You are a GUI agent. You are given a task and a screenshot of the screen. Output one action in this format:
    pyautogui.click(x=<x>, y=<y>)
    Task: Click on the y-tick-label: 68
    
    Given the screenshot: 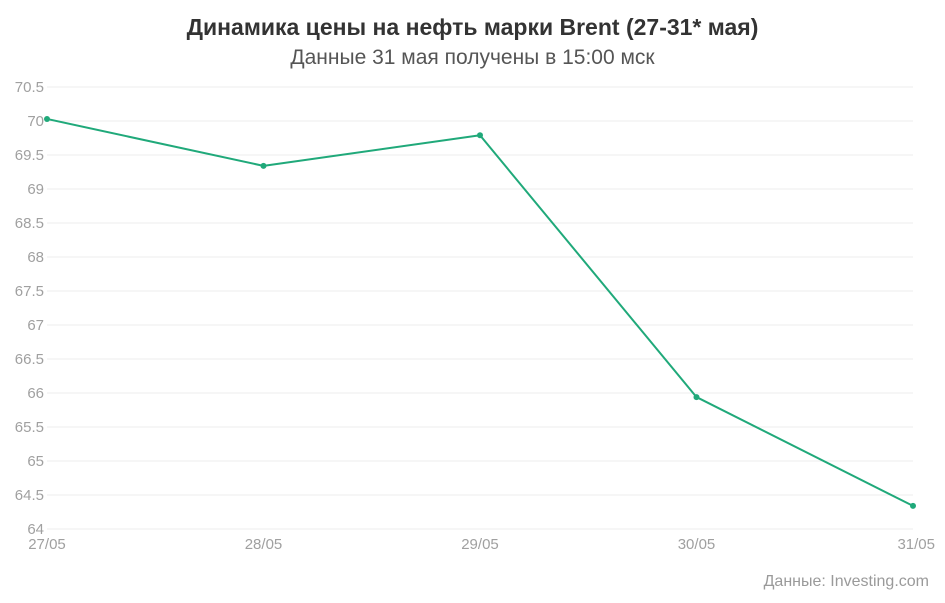 What is the action you would take?
    pyautogui.click(x=35, y=257)
    